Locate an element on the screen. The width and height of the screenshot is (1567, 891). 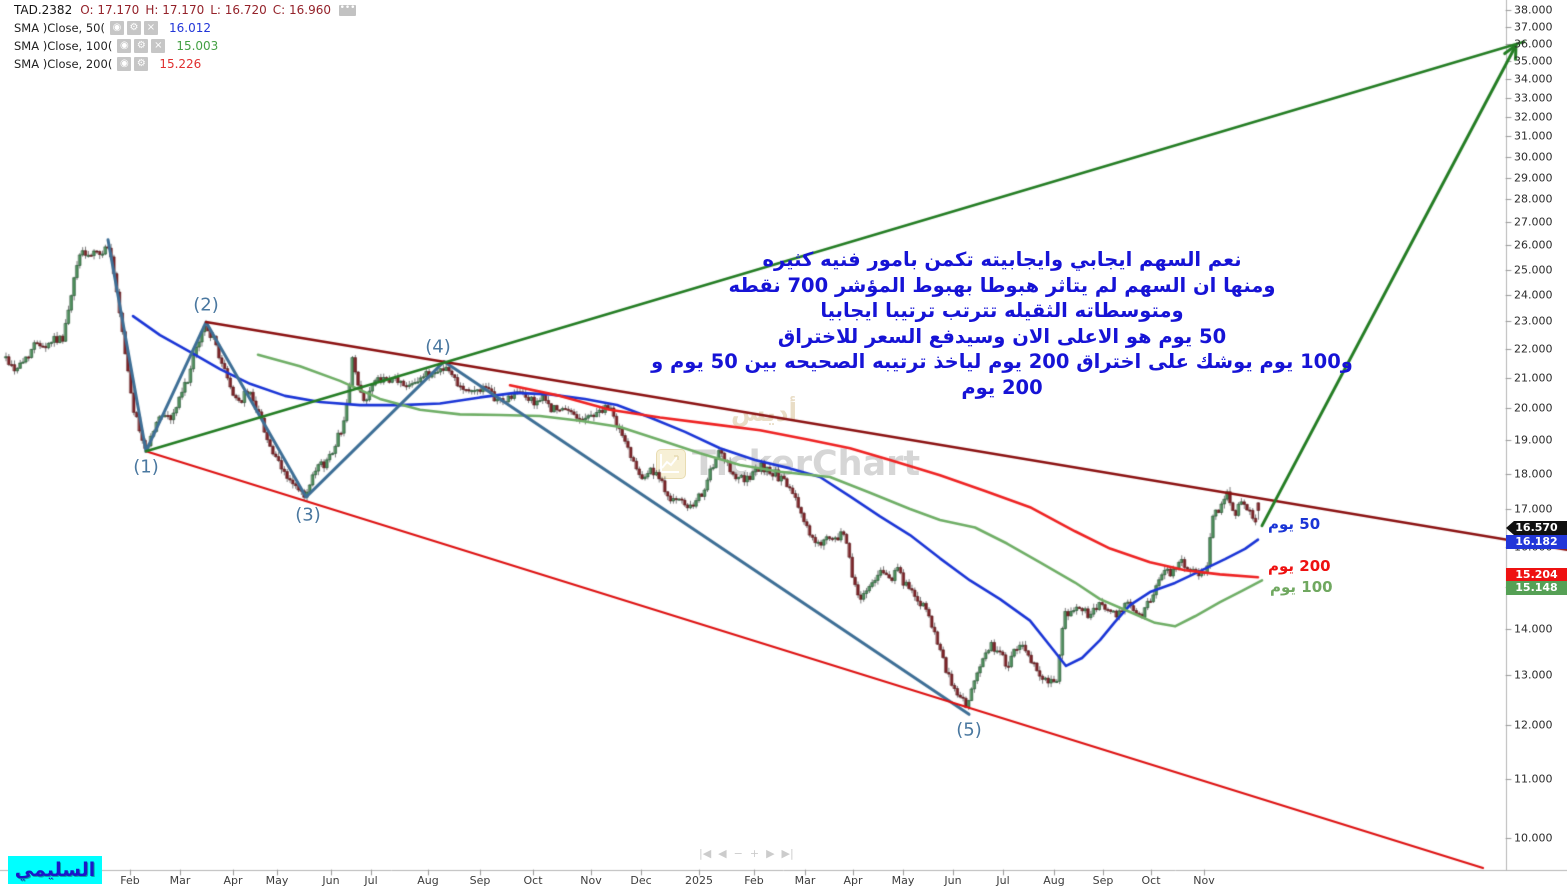
price-tick-label: 18.000 is located at coordinates (1533, 474).